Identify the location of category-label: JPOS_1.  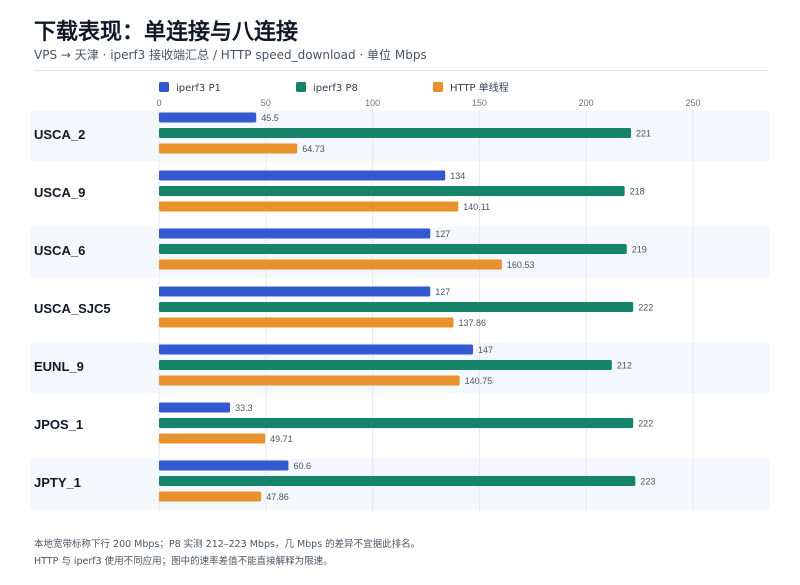
(58, 424).